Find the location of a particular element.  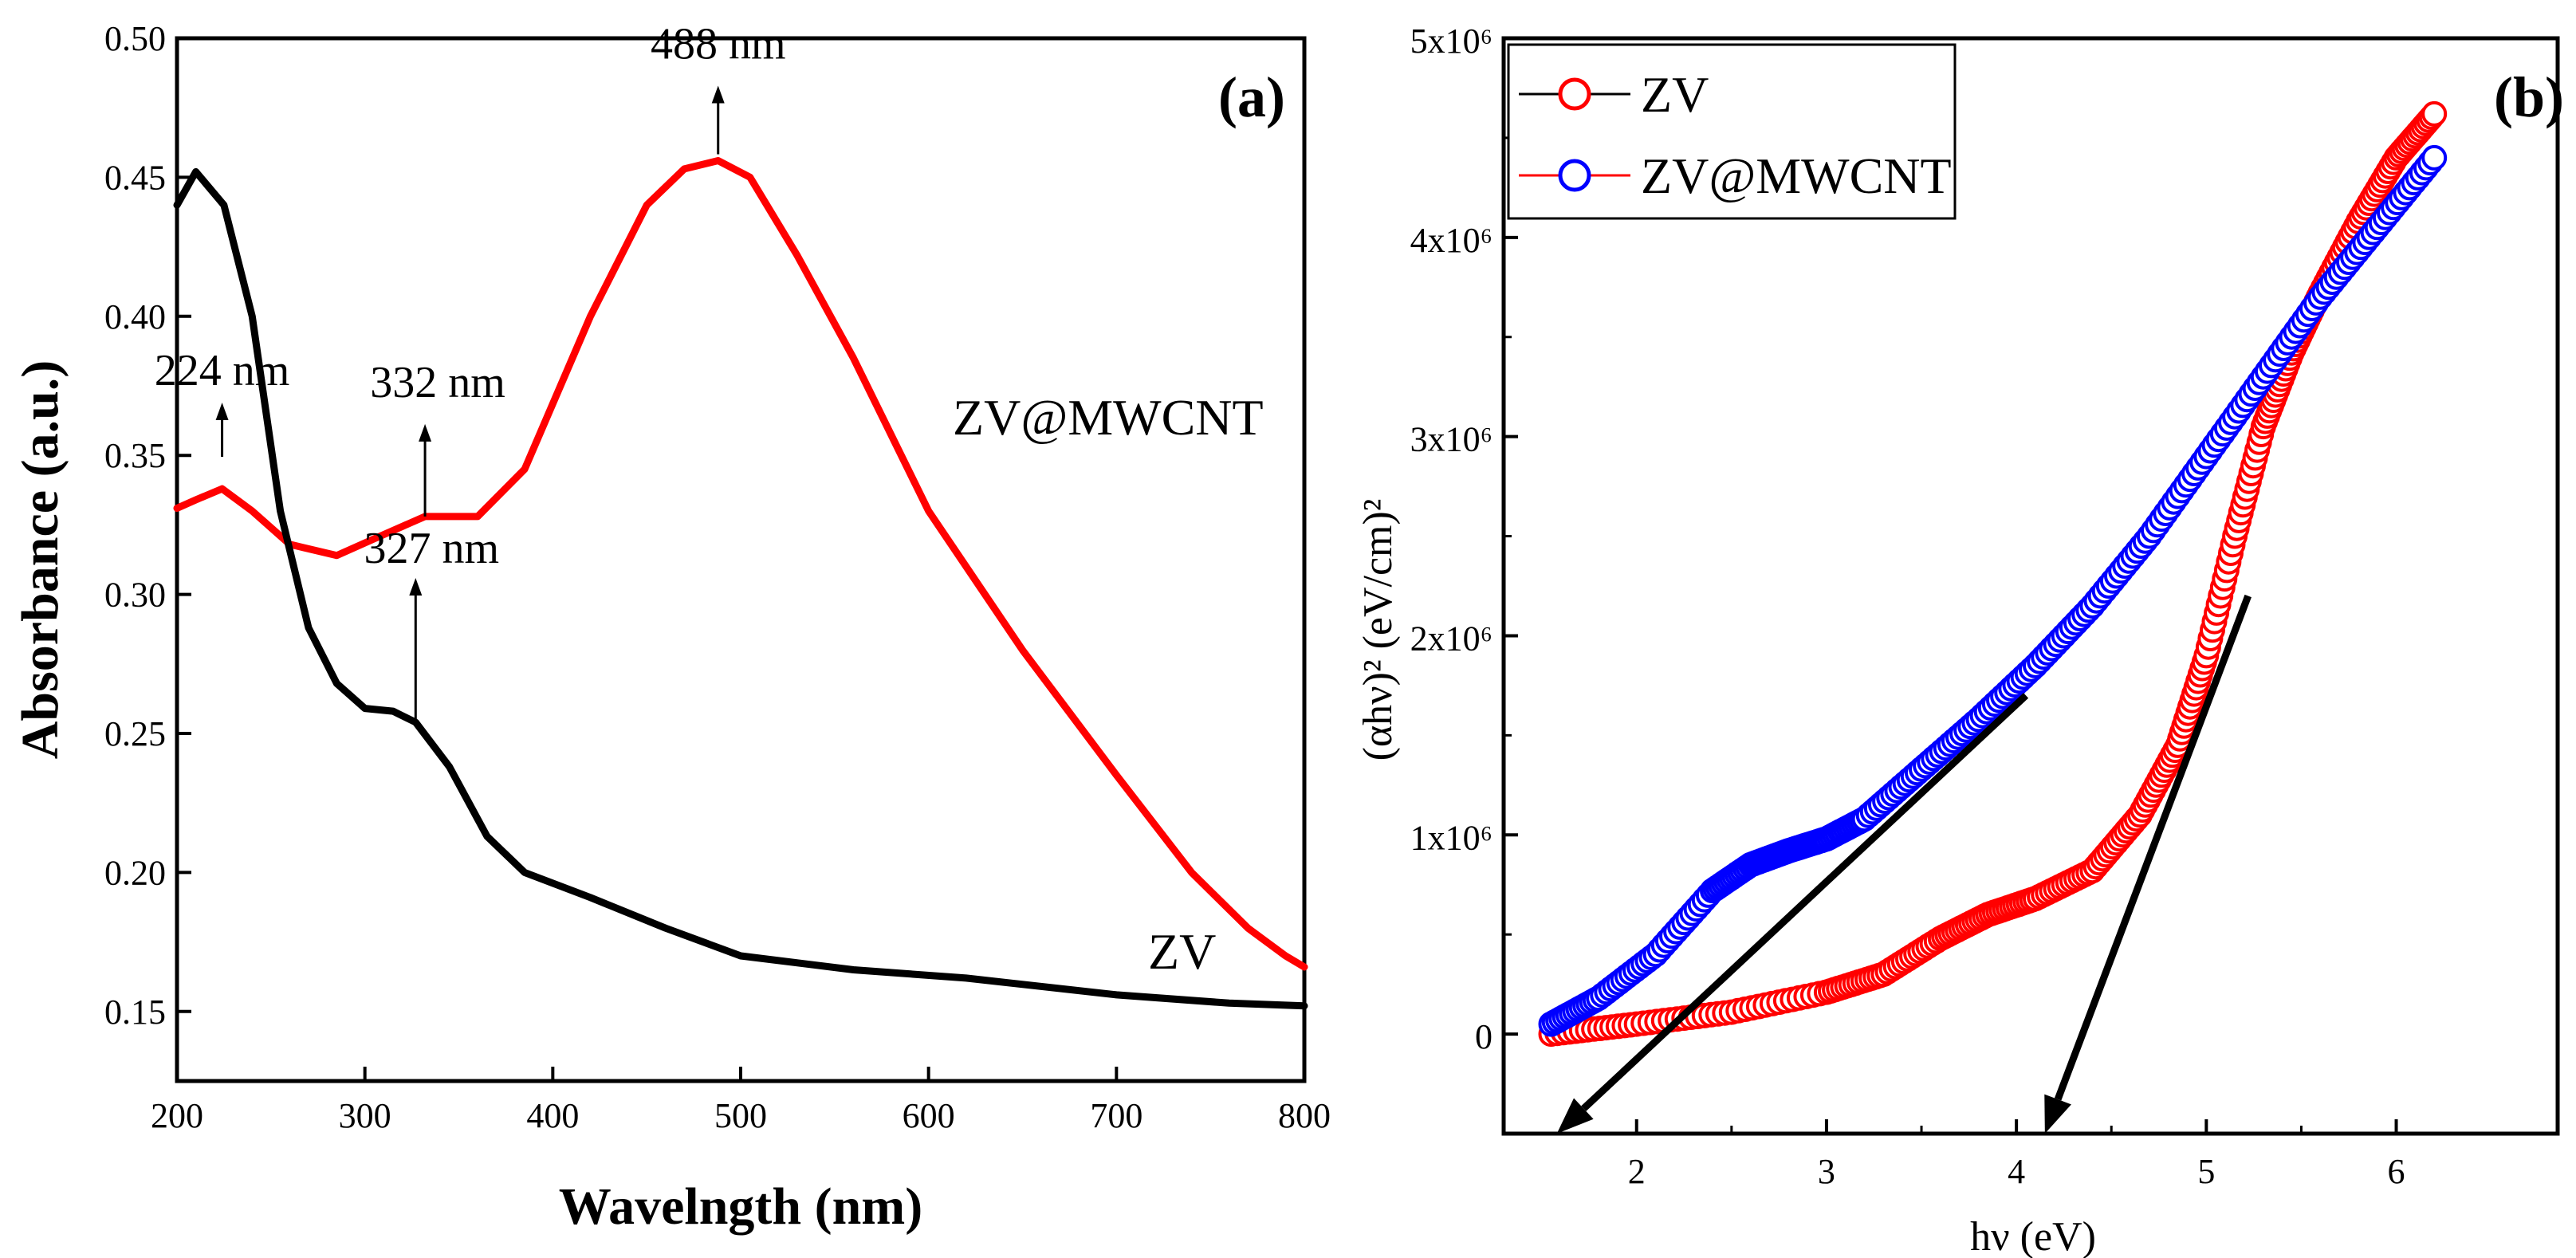

panel-b-tangent-lines is located at coordinates (1904, 864).